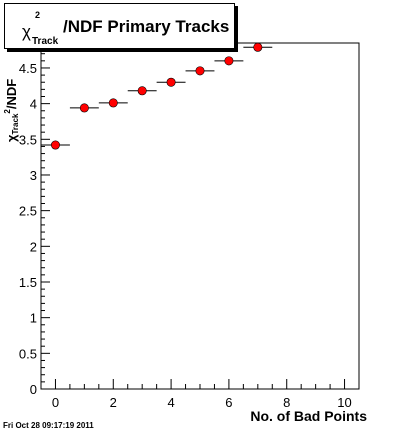 The image size is (400, 433). I want to click on y-tick-label: 3, so click(33, 175).